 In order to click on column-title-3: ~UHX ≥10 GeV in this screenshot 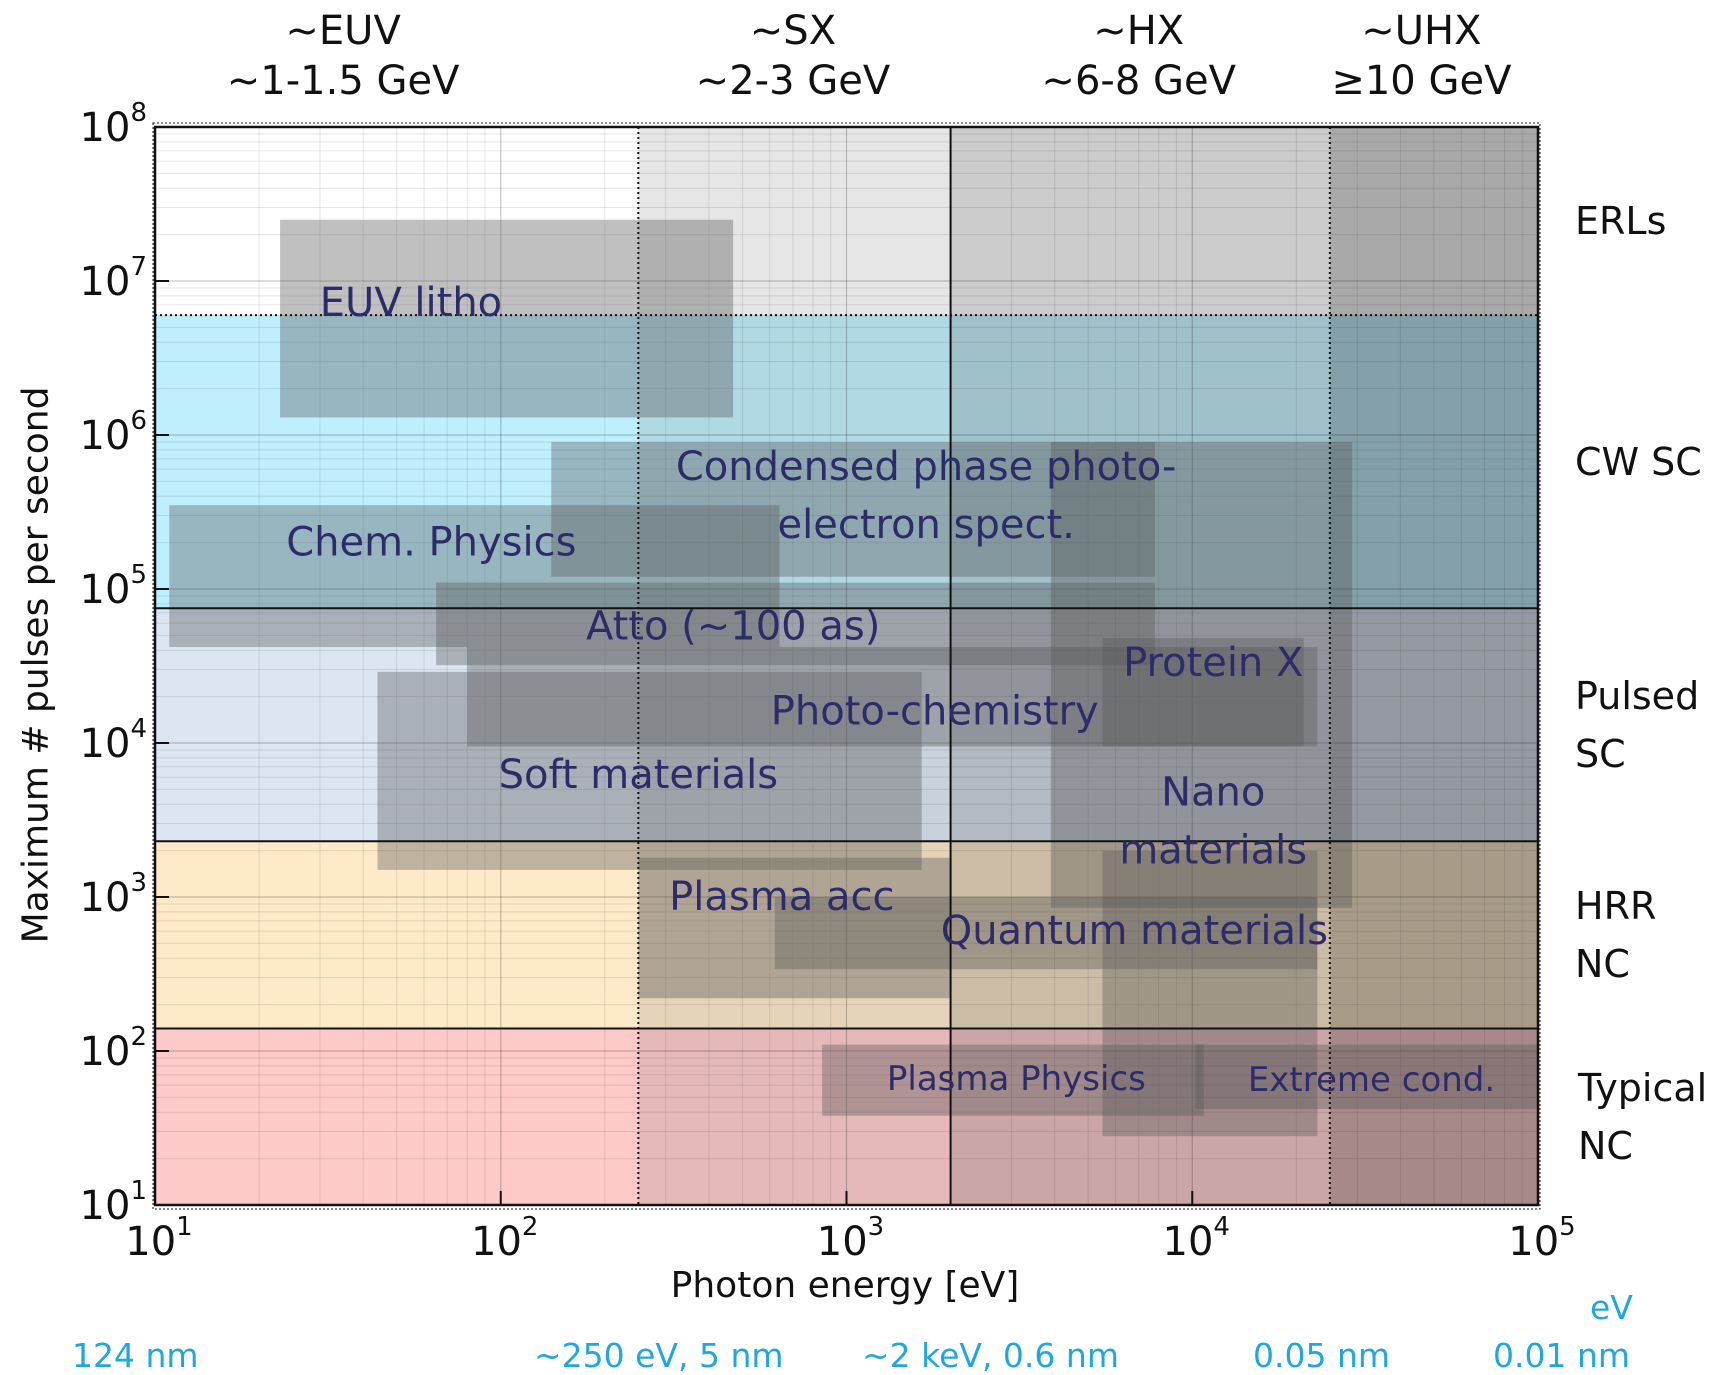, I will do `click(1421, 56)`.